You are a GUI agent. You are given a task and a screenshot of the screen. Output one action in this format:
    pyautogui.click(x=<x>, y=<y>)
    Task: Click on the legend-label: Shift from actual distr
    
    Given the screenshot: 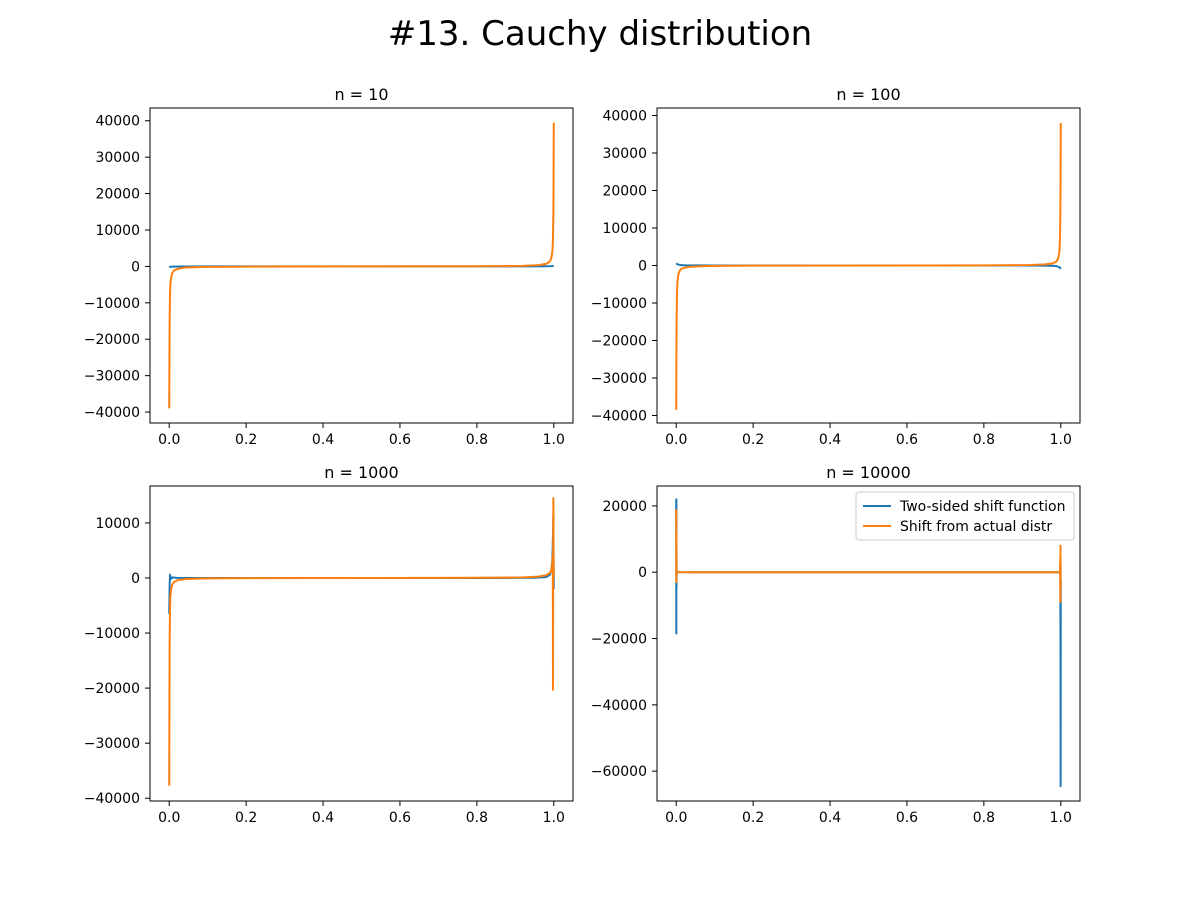 What is the action you would take?
    pyautogui.click(x=976, y=527)
    